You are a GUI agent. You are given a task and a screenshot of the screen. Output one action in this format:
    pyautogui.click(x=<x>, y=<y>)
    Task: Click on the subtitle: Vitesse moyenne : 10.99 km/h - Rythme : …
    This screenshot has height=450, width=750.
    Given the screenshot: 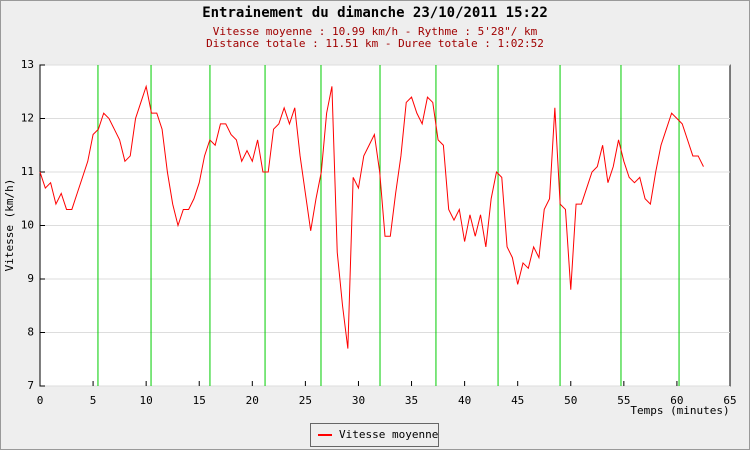 What is the action you would take?
    pyautogui.click(x=375, y=31)
    